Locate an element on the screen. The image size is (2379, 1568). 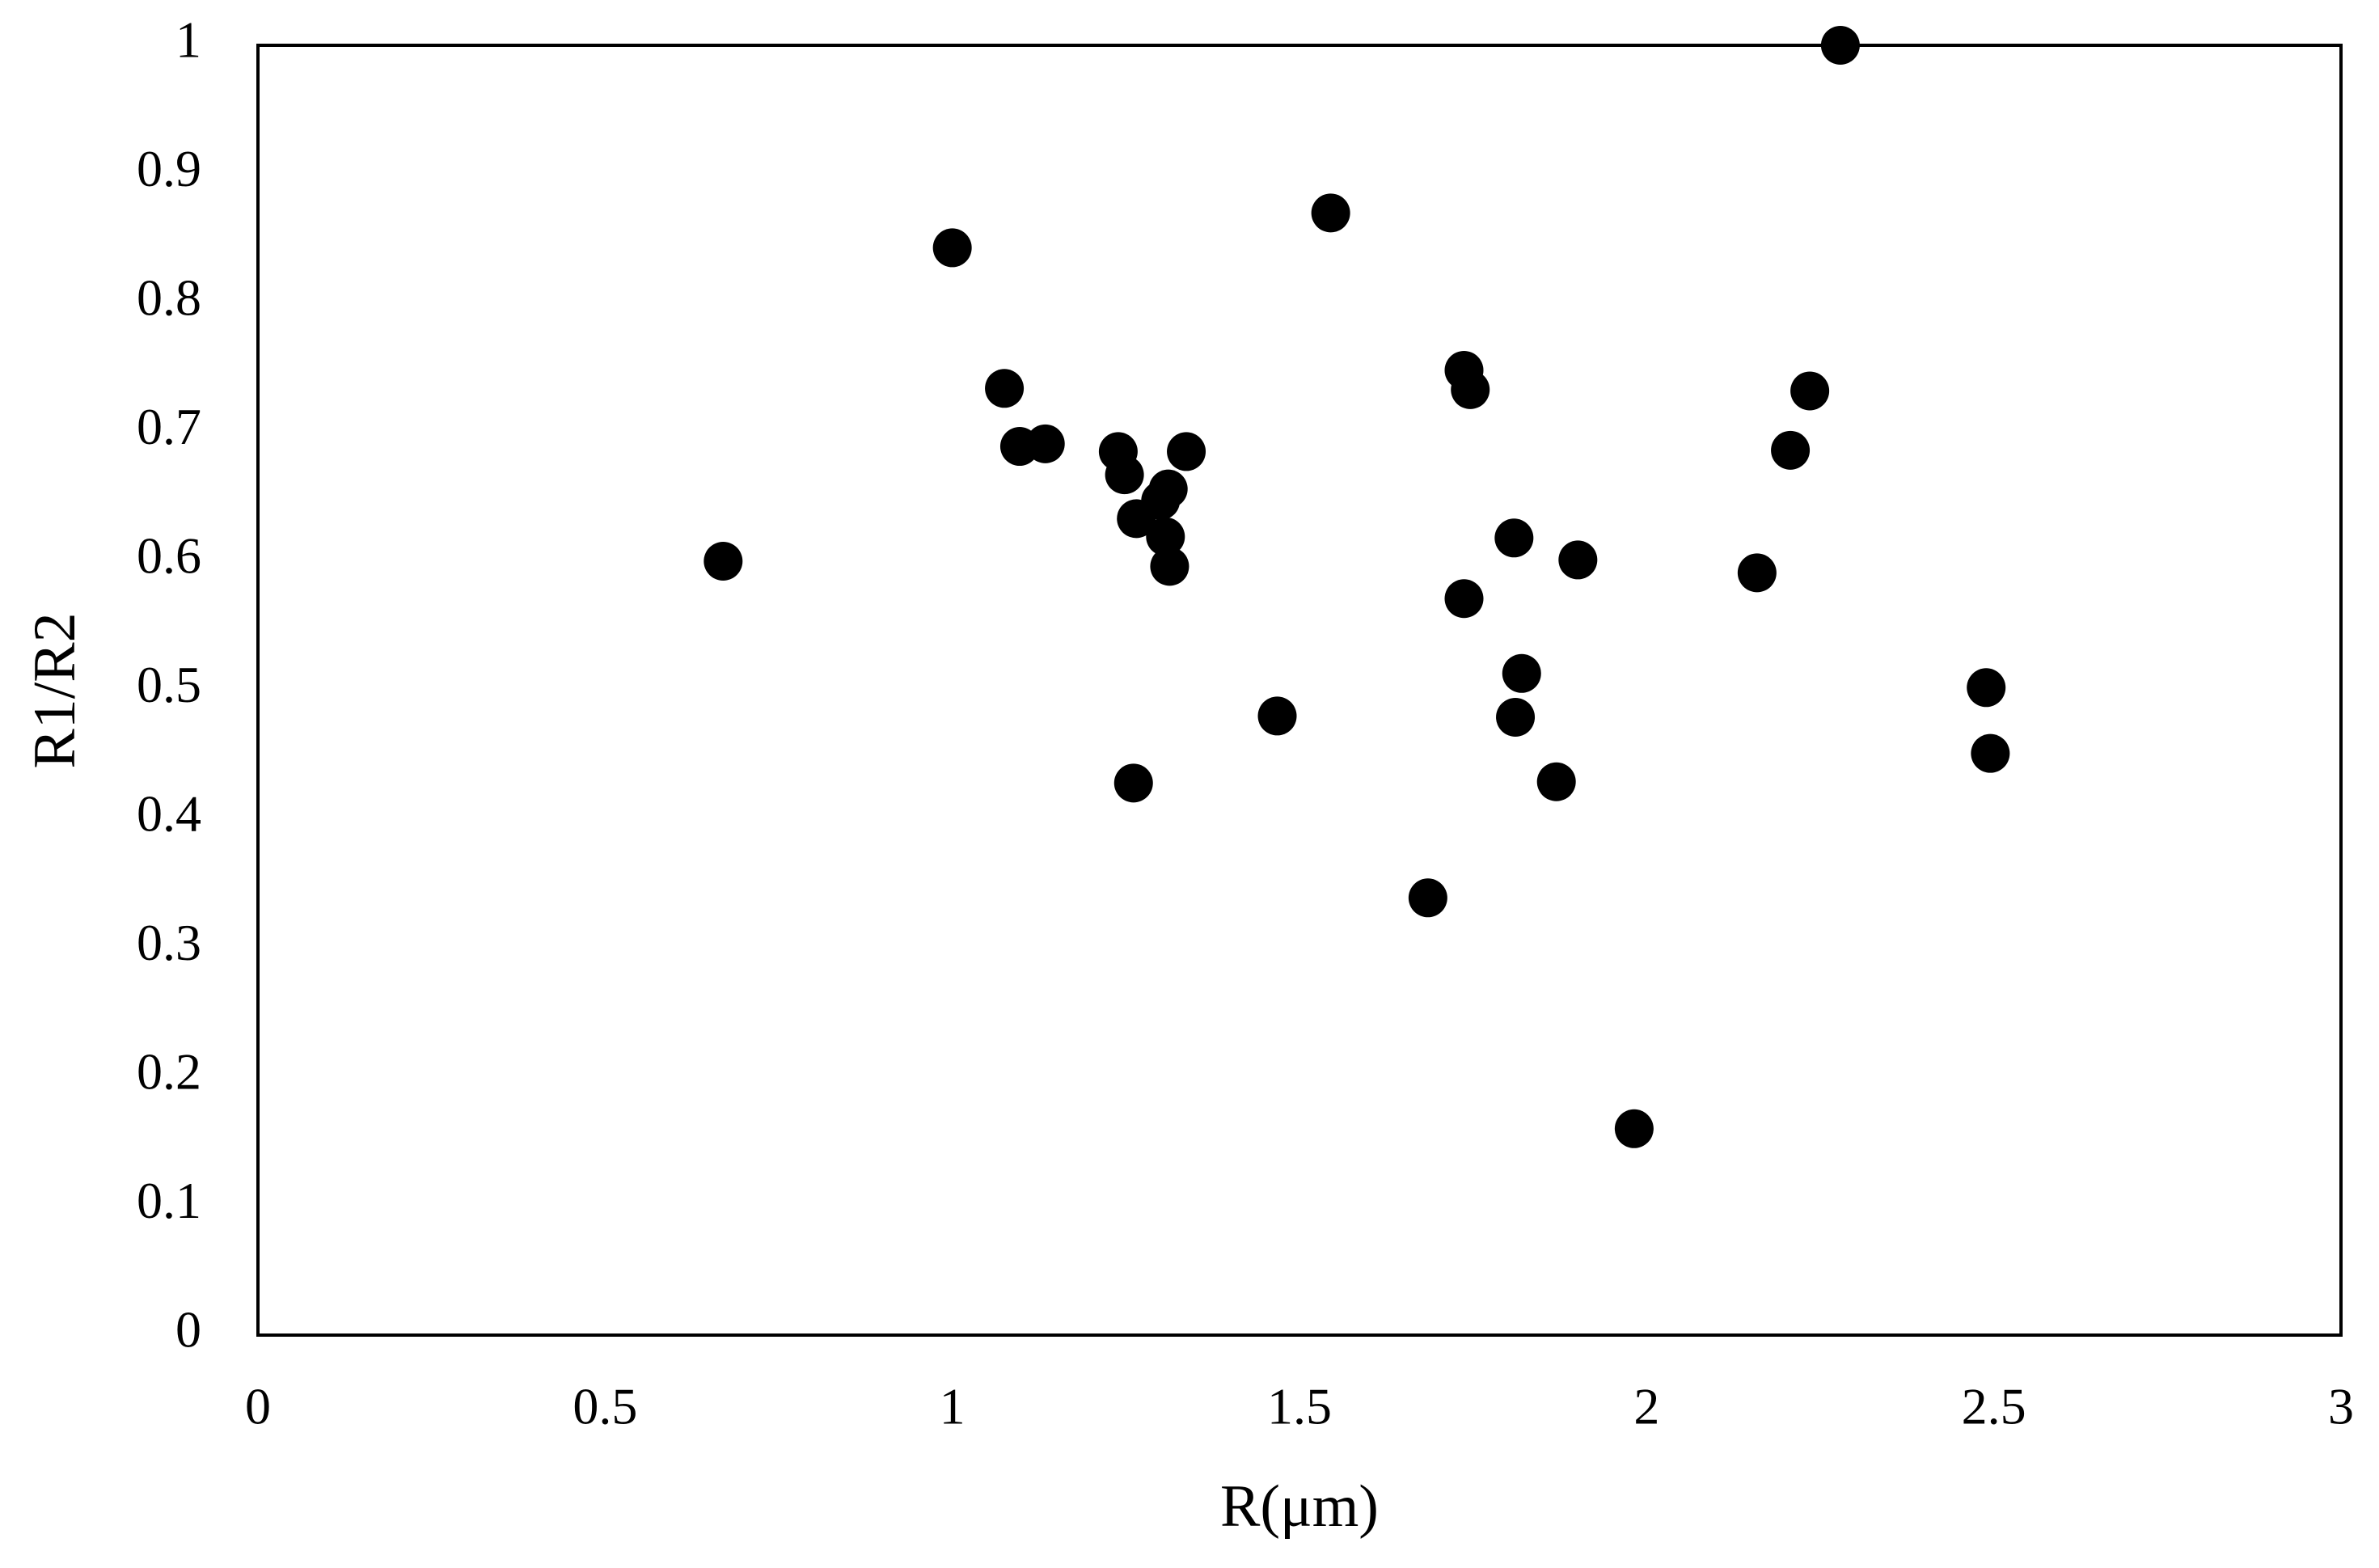
x-tick-label: 2 is located at coordinates (1646, 1406).